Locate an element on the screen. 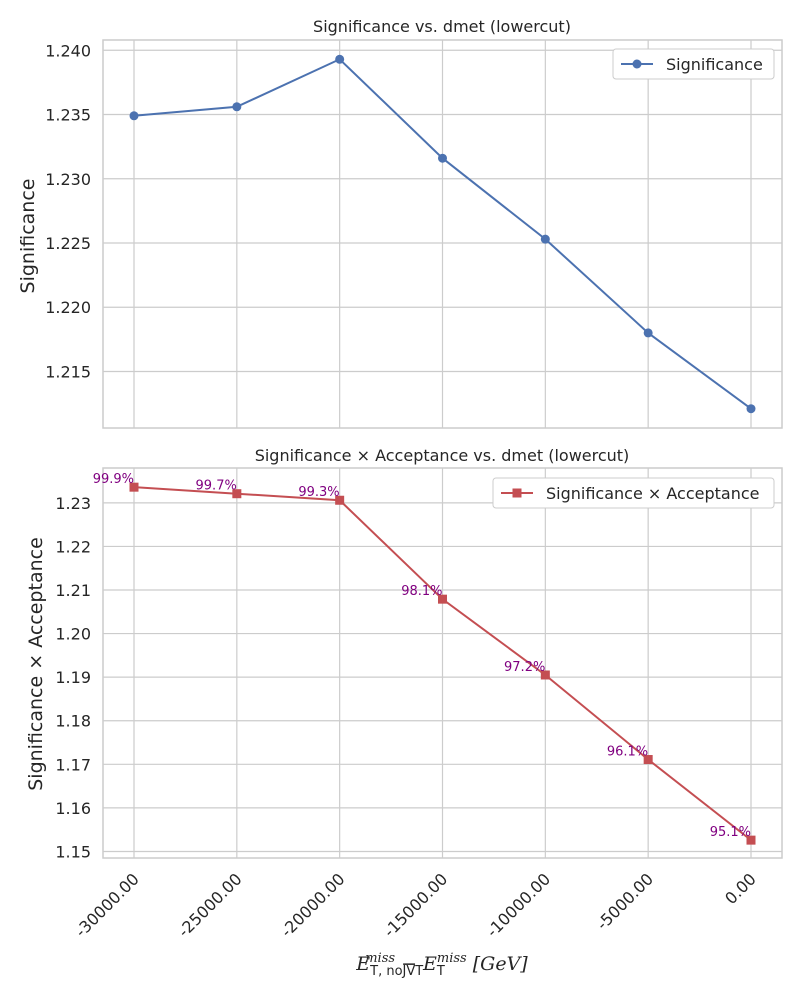  y-tick-label: 1.18 is located at coordinates (73, 721).